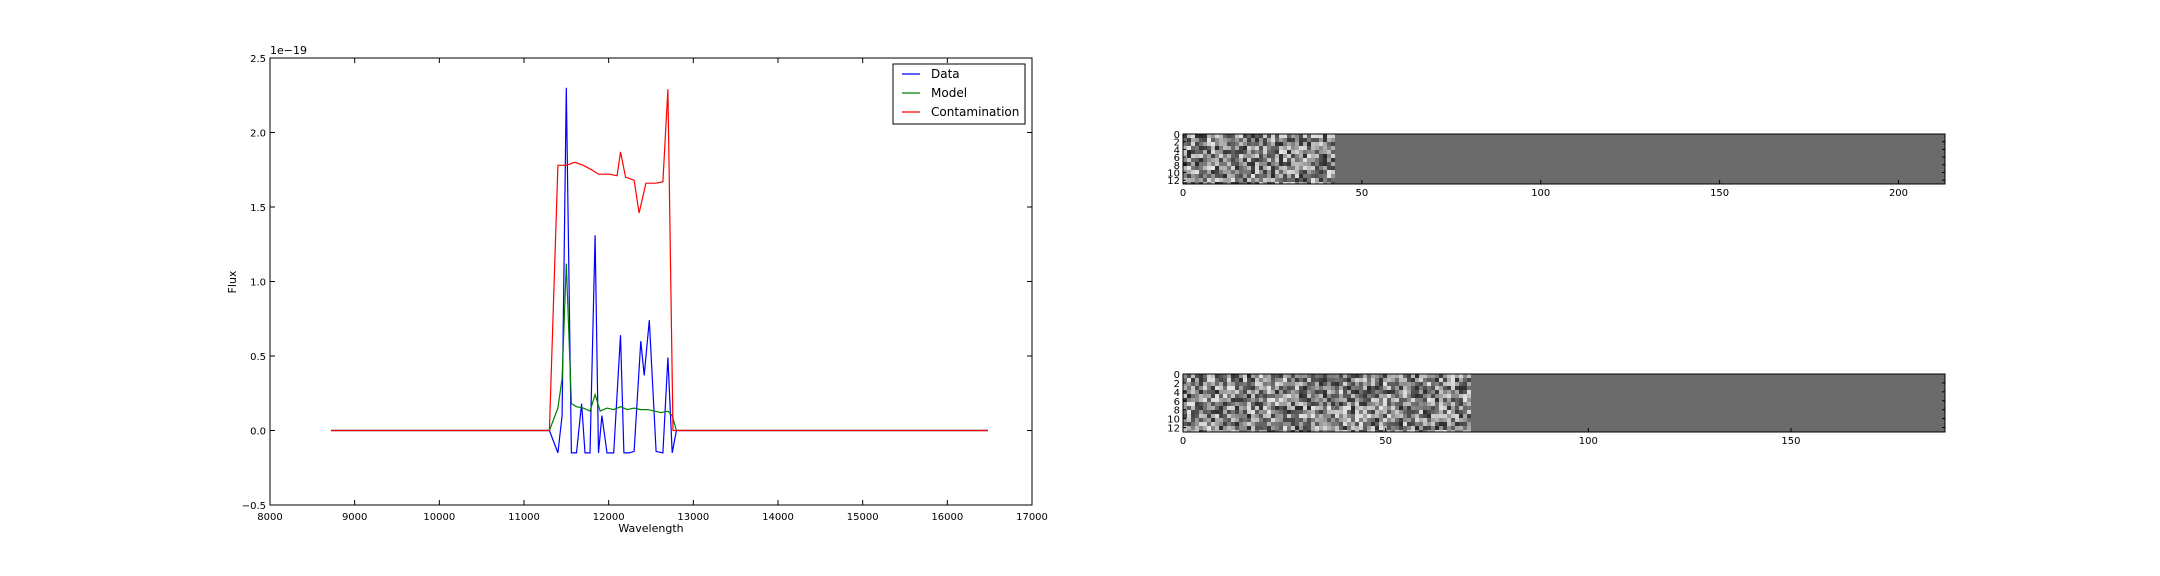 Image resolution: width=2160 pixels, height=576 pixels. What do you see at coordinates (650, 528) in the screenshot?
I see `spectrum-xlabel: Wavelength` at bounding box center [650, 528].